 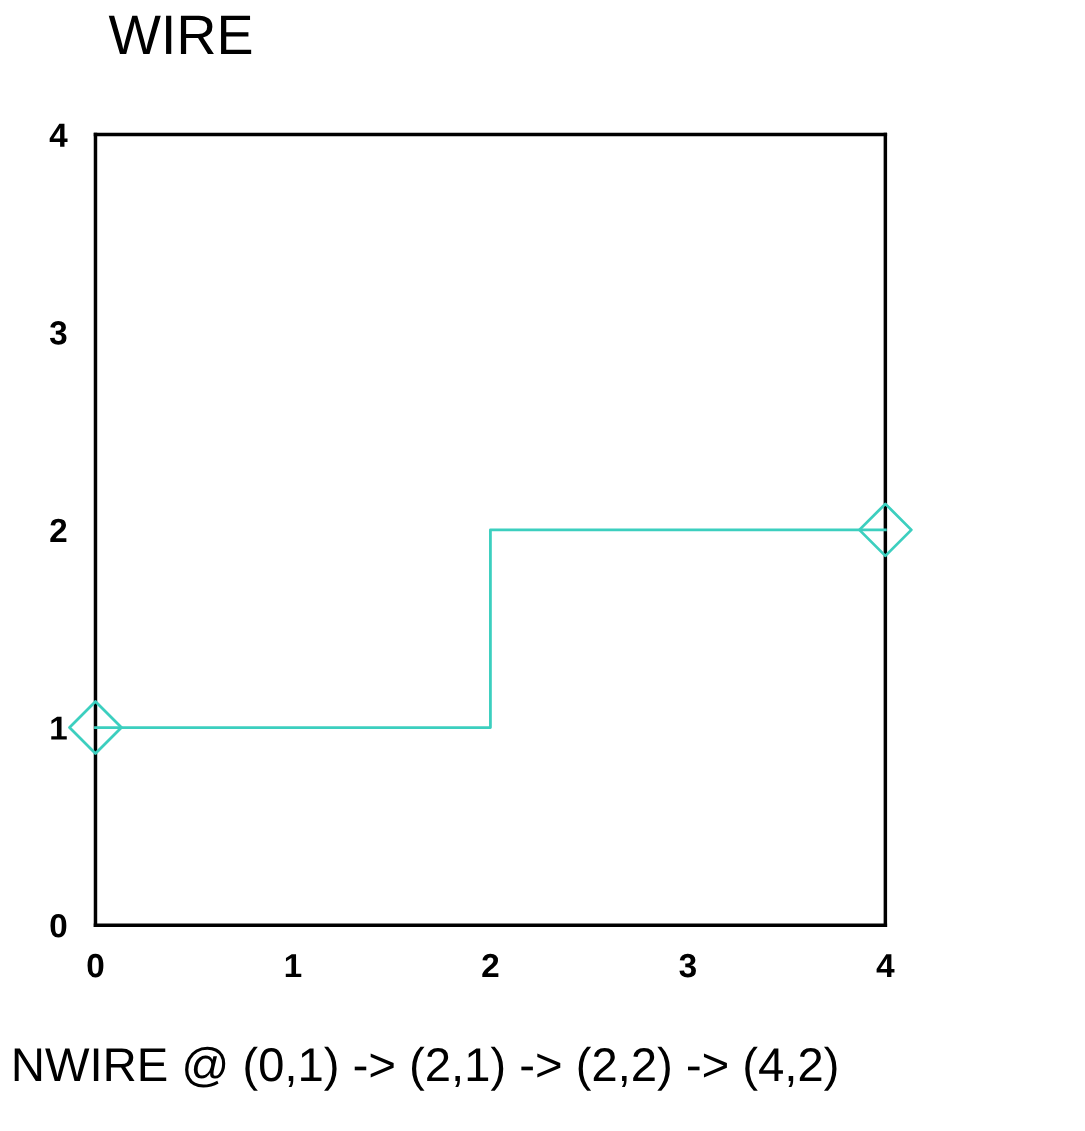 I want to click on y-tick-label: 1, so click(x=59, y=728).